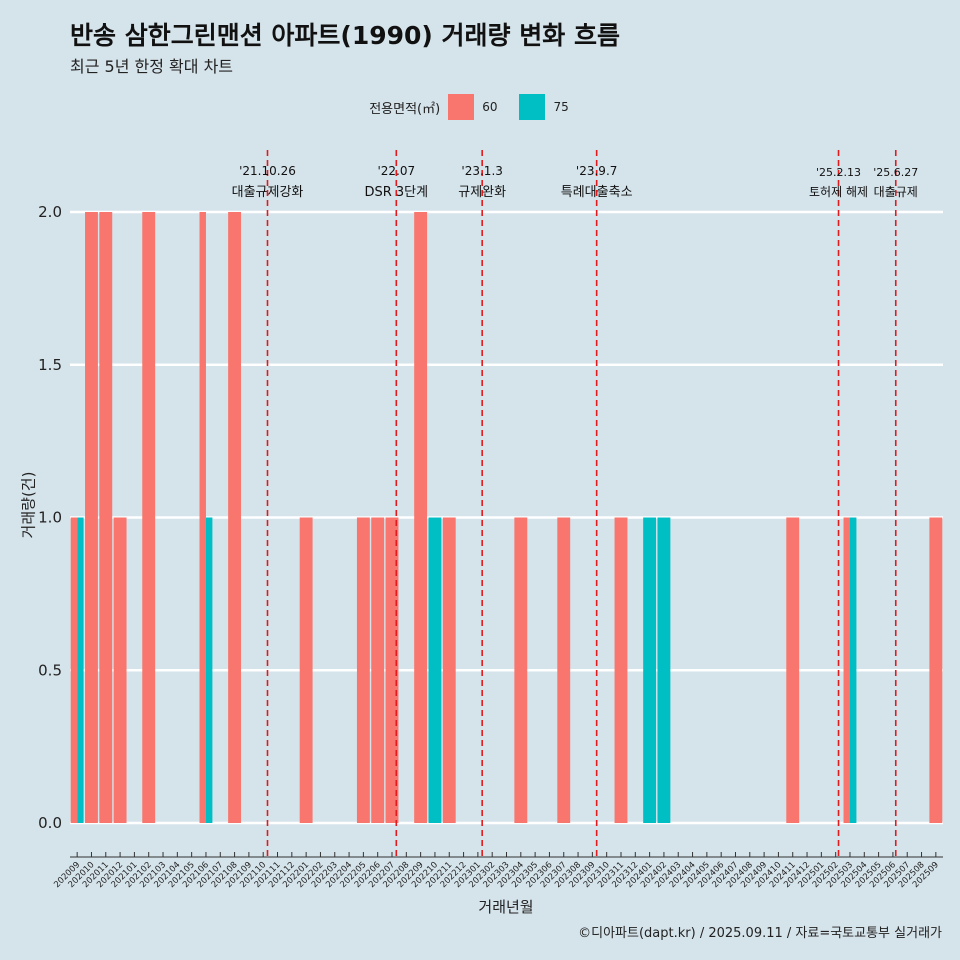 The image size is (960, 960). What do you see at coordinates (345, 35) in the screenshot?
I see `chart-title: 반송 삼한그린맨션 아파트(1990) 거래량 변화 흐름` at bounding box center [345, 35].